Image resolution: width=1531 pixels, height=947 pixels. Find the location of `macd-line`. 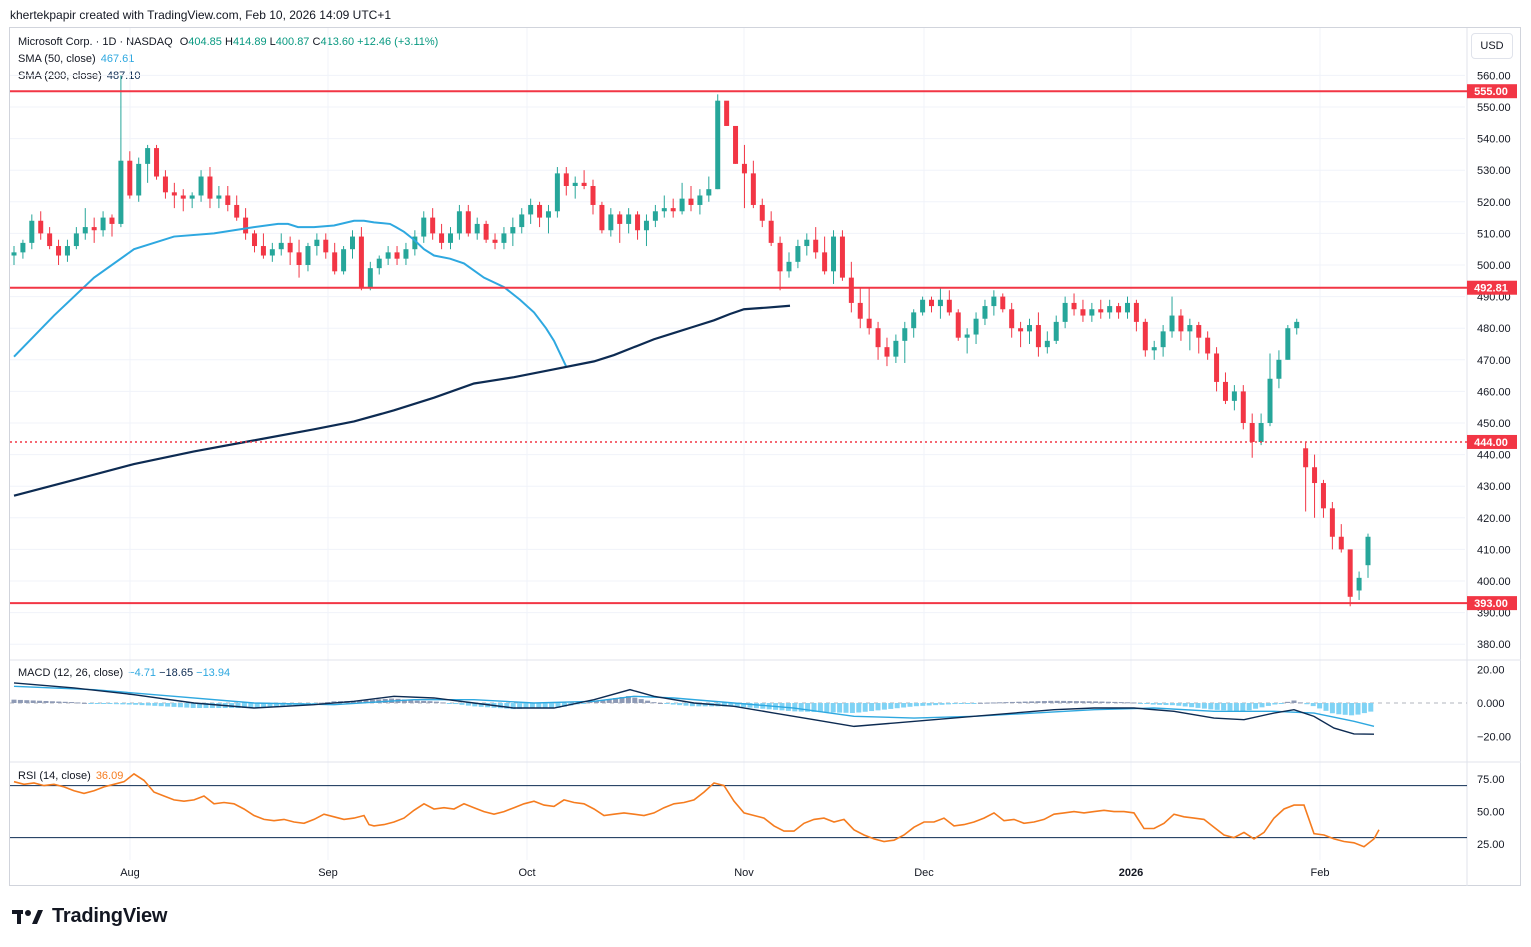

macd-line is located at coordinates (694, 708).